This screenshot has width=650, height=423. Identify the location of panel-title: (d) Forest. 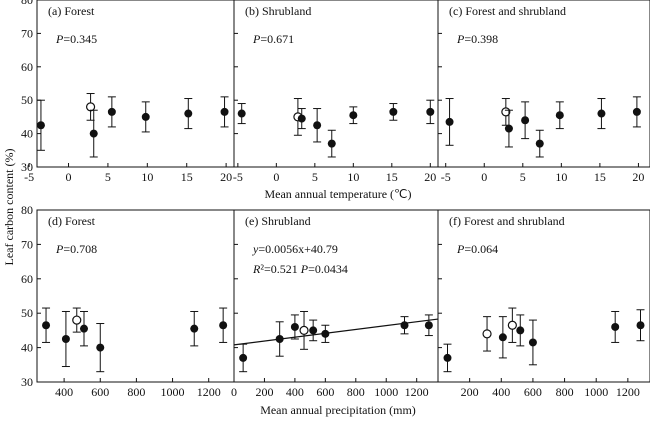
(72, 221).